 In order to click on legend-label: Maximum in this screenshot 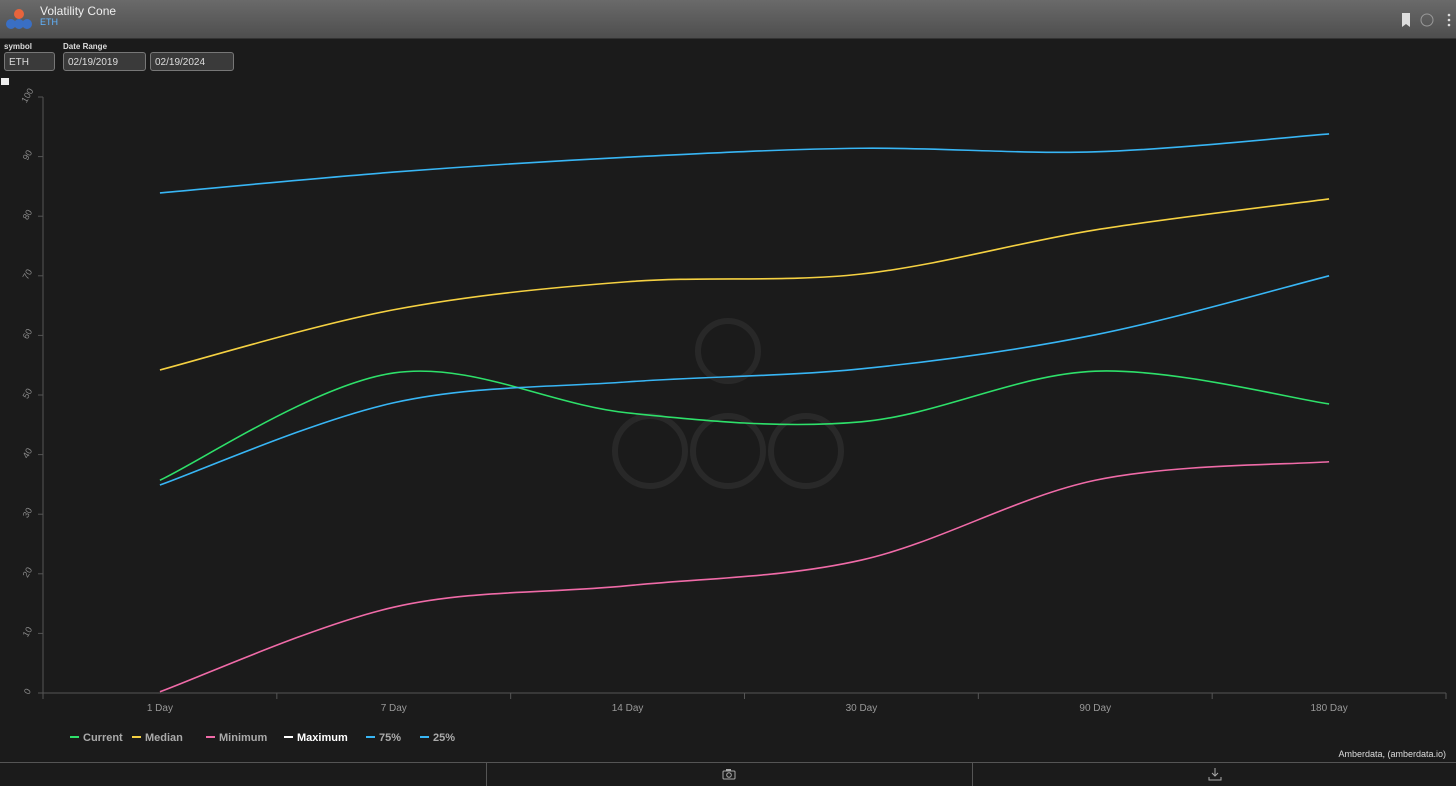, I will do `click(322, 738)`.